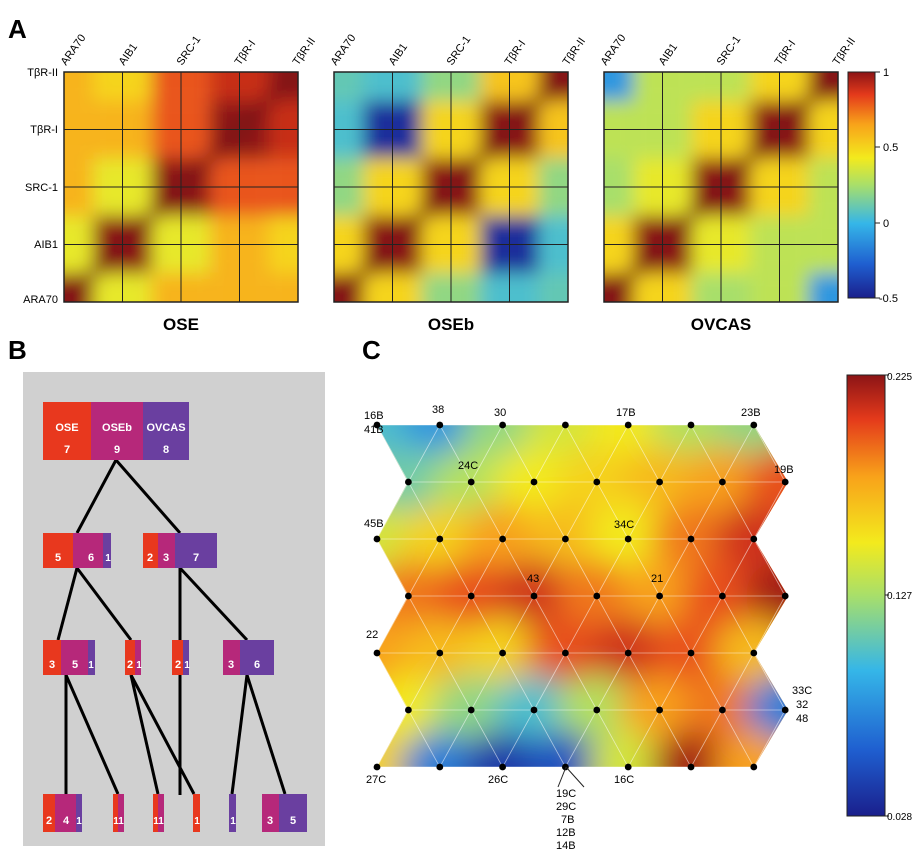 Image resolution: width=921 pixels, height=860 pixels. What do you see at coordinates (669, 54) in the screenshot?
I see `ovcas-xlabel-aib1: AIB1` at bounding box center [669, 54].